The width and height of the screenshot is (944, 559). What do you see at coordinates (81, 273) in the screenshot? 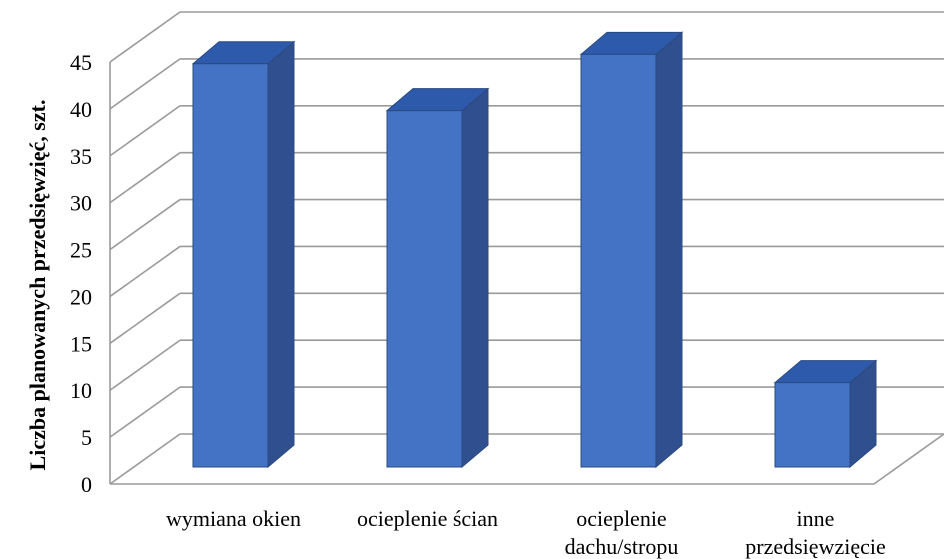
I see `y-tick-labels: 0 5 10 15 20 25 30 35 40 45` at bounding box center [81, 273].